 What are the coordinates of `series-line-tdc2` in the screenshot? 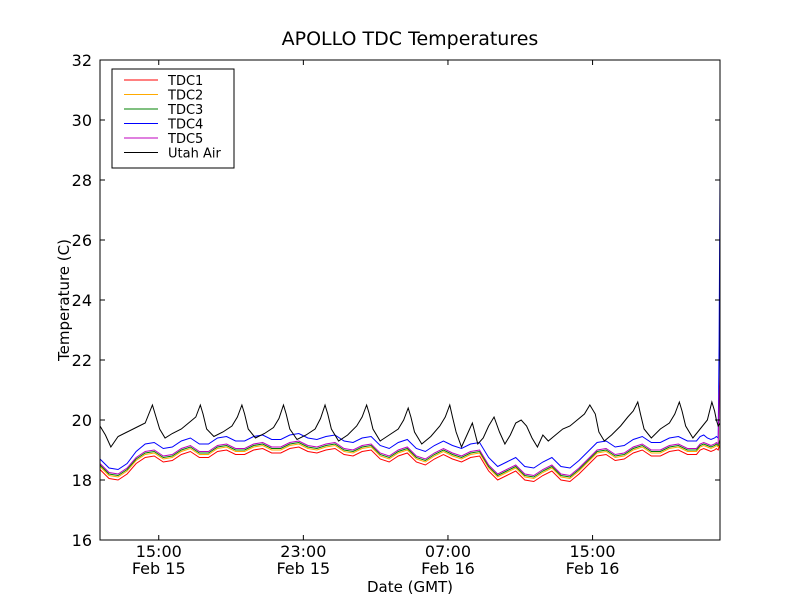 It's located at (410, 460).